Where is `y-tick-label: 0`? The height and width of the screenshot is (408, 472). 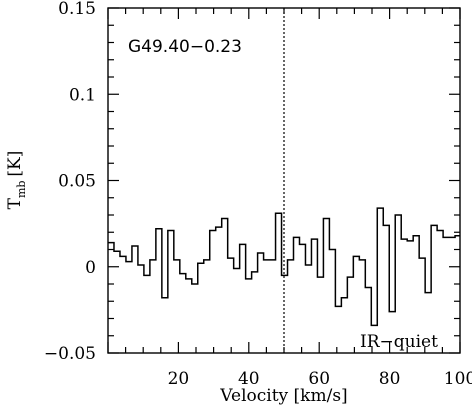
y-tick-label: 0 is located at coordinates (90, 268).